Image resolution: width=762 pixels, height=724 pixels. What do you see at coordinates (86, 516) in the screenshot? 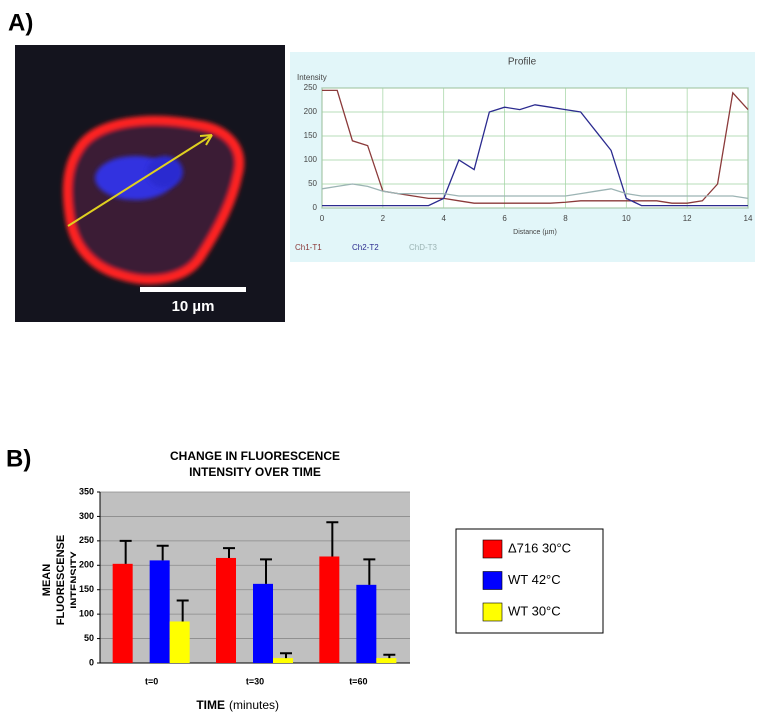
I see `y-tick-label: 300` at bounding box center [86, 516].